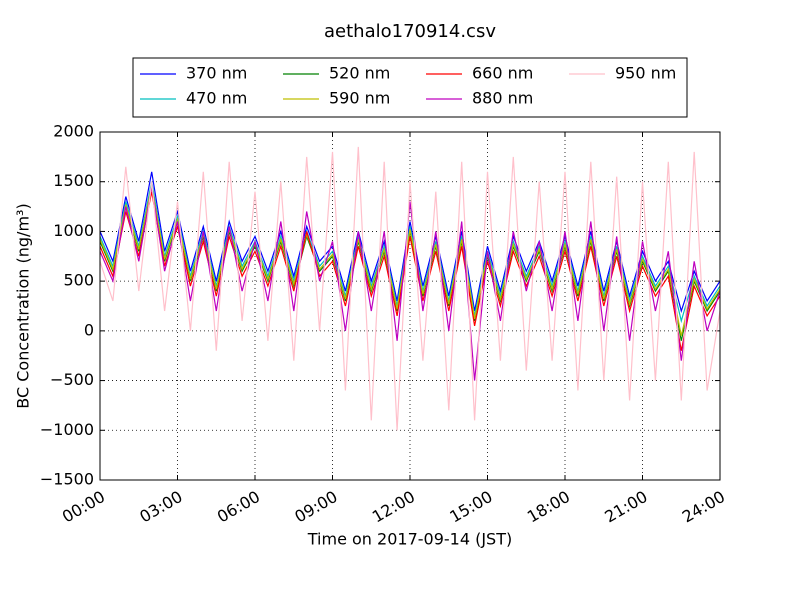 The width and height of the screenshot is (800, 604). What do you see at coordinates (72, 379) in the screenshot?
I see `y-tick-label: −500` at bounding box center [72, 379].